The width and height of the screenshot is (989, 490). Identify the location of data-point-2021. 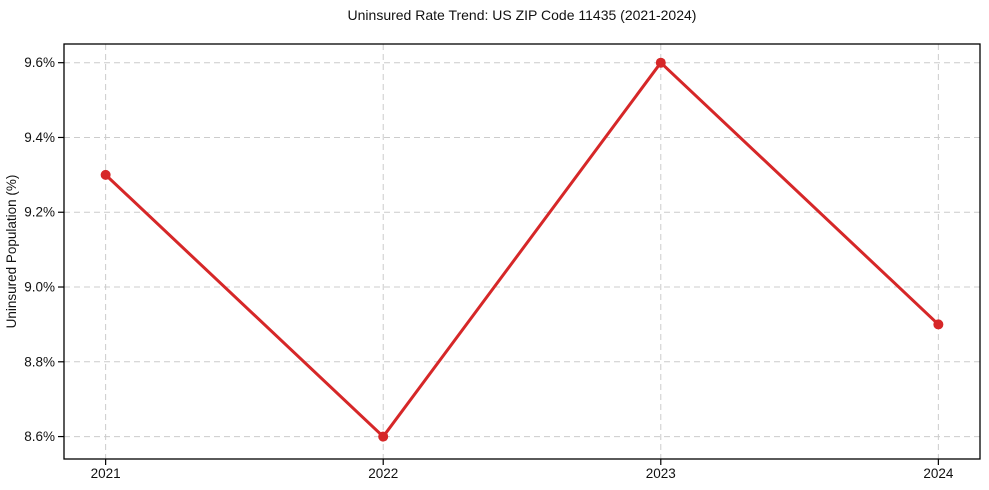
(105, 174).